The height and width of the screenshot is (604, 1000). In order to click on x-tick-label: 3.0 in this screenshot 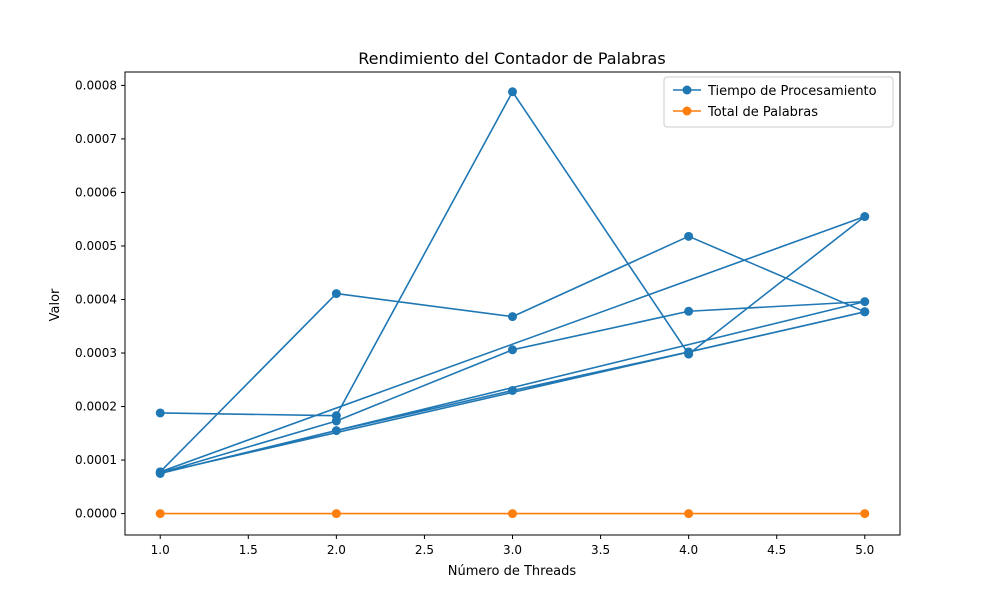, I will do `click(512, 550)`.